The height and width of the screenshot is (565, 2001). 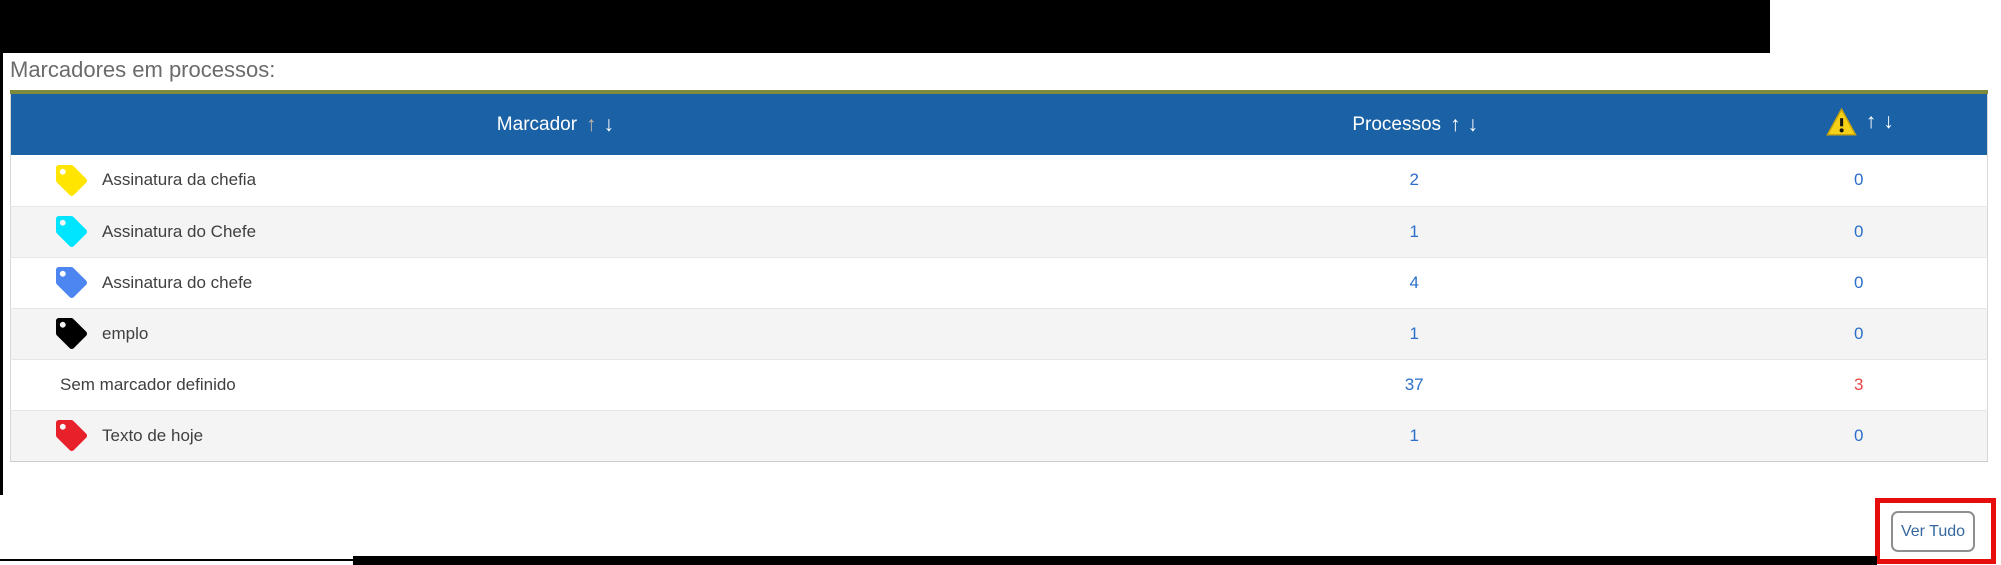 What do you see at coordinates (179, 231) in the screenshot?
I see `marker-label: Assinatura do Chefe` at bounding box center [179, 231].